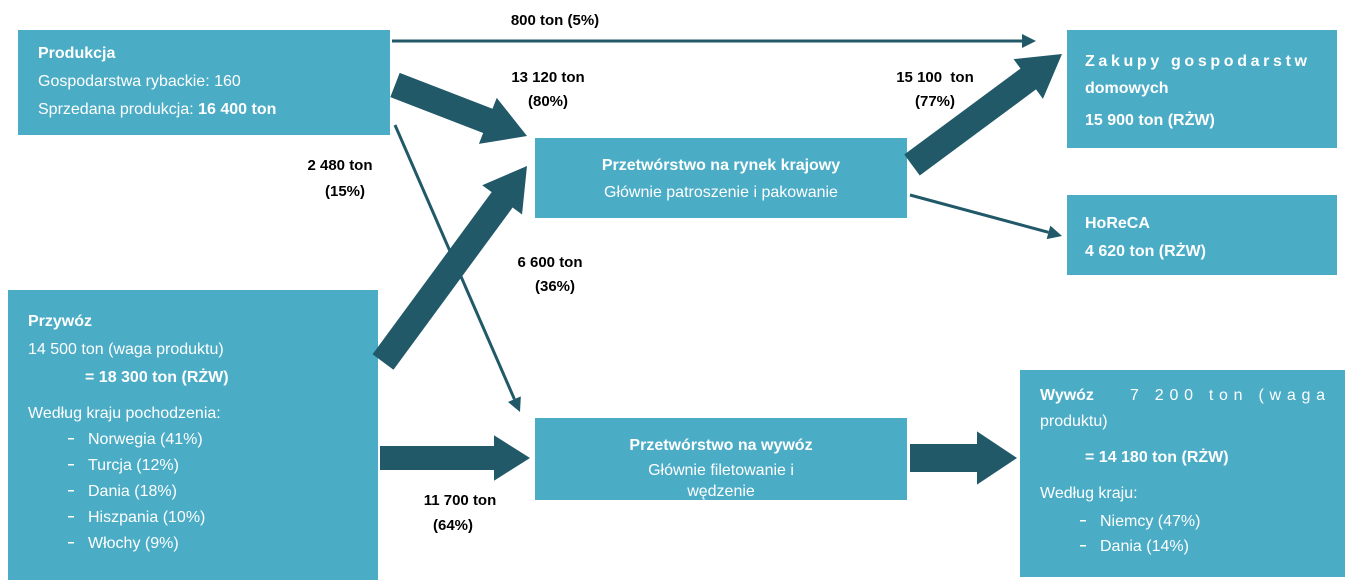 The width and height of the screenshot is (1357, 585). Describe the element at coordinates (555, 20) in the screenshot. I see `flow-label: 800 ton (5%)` at that location.